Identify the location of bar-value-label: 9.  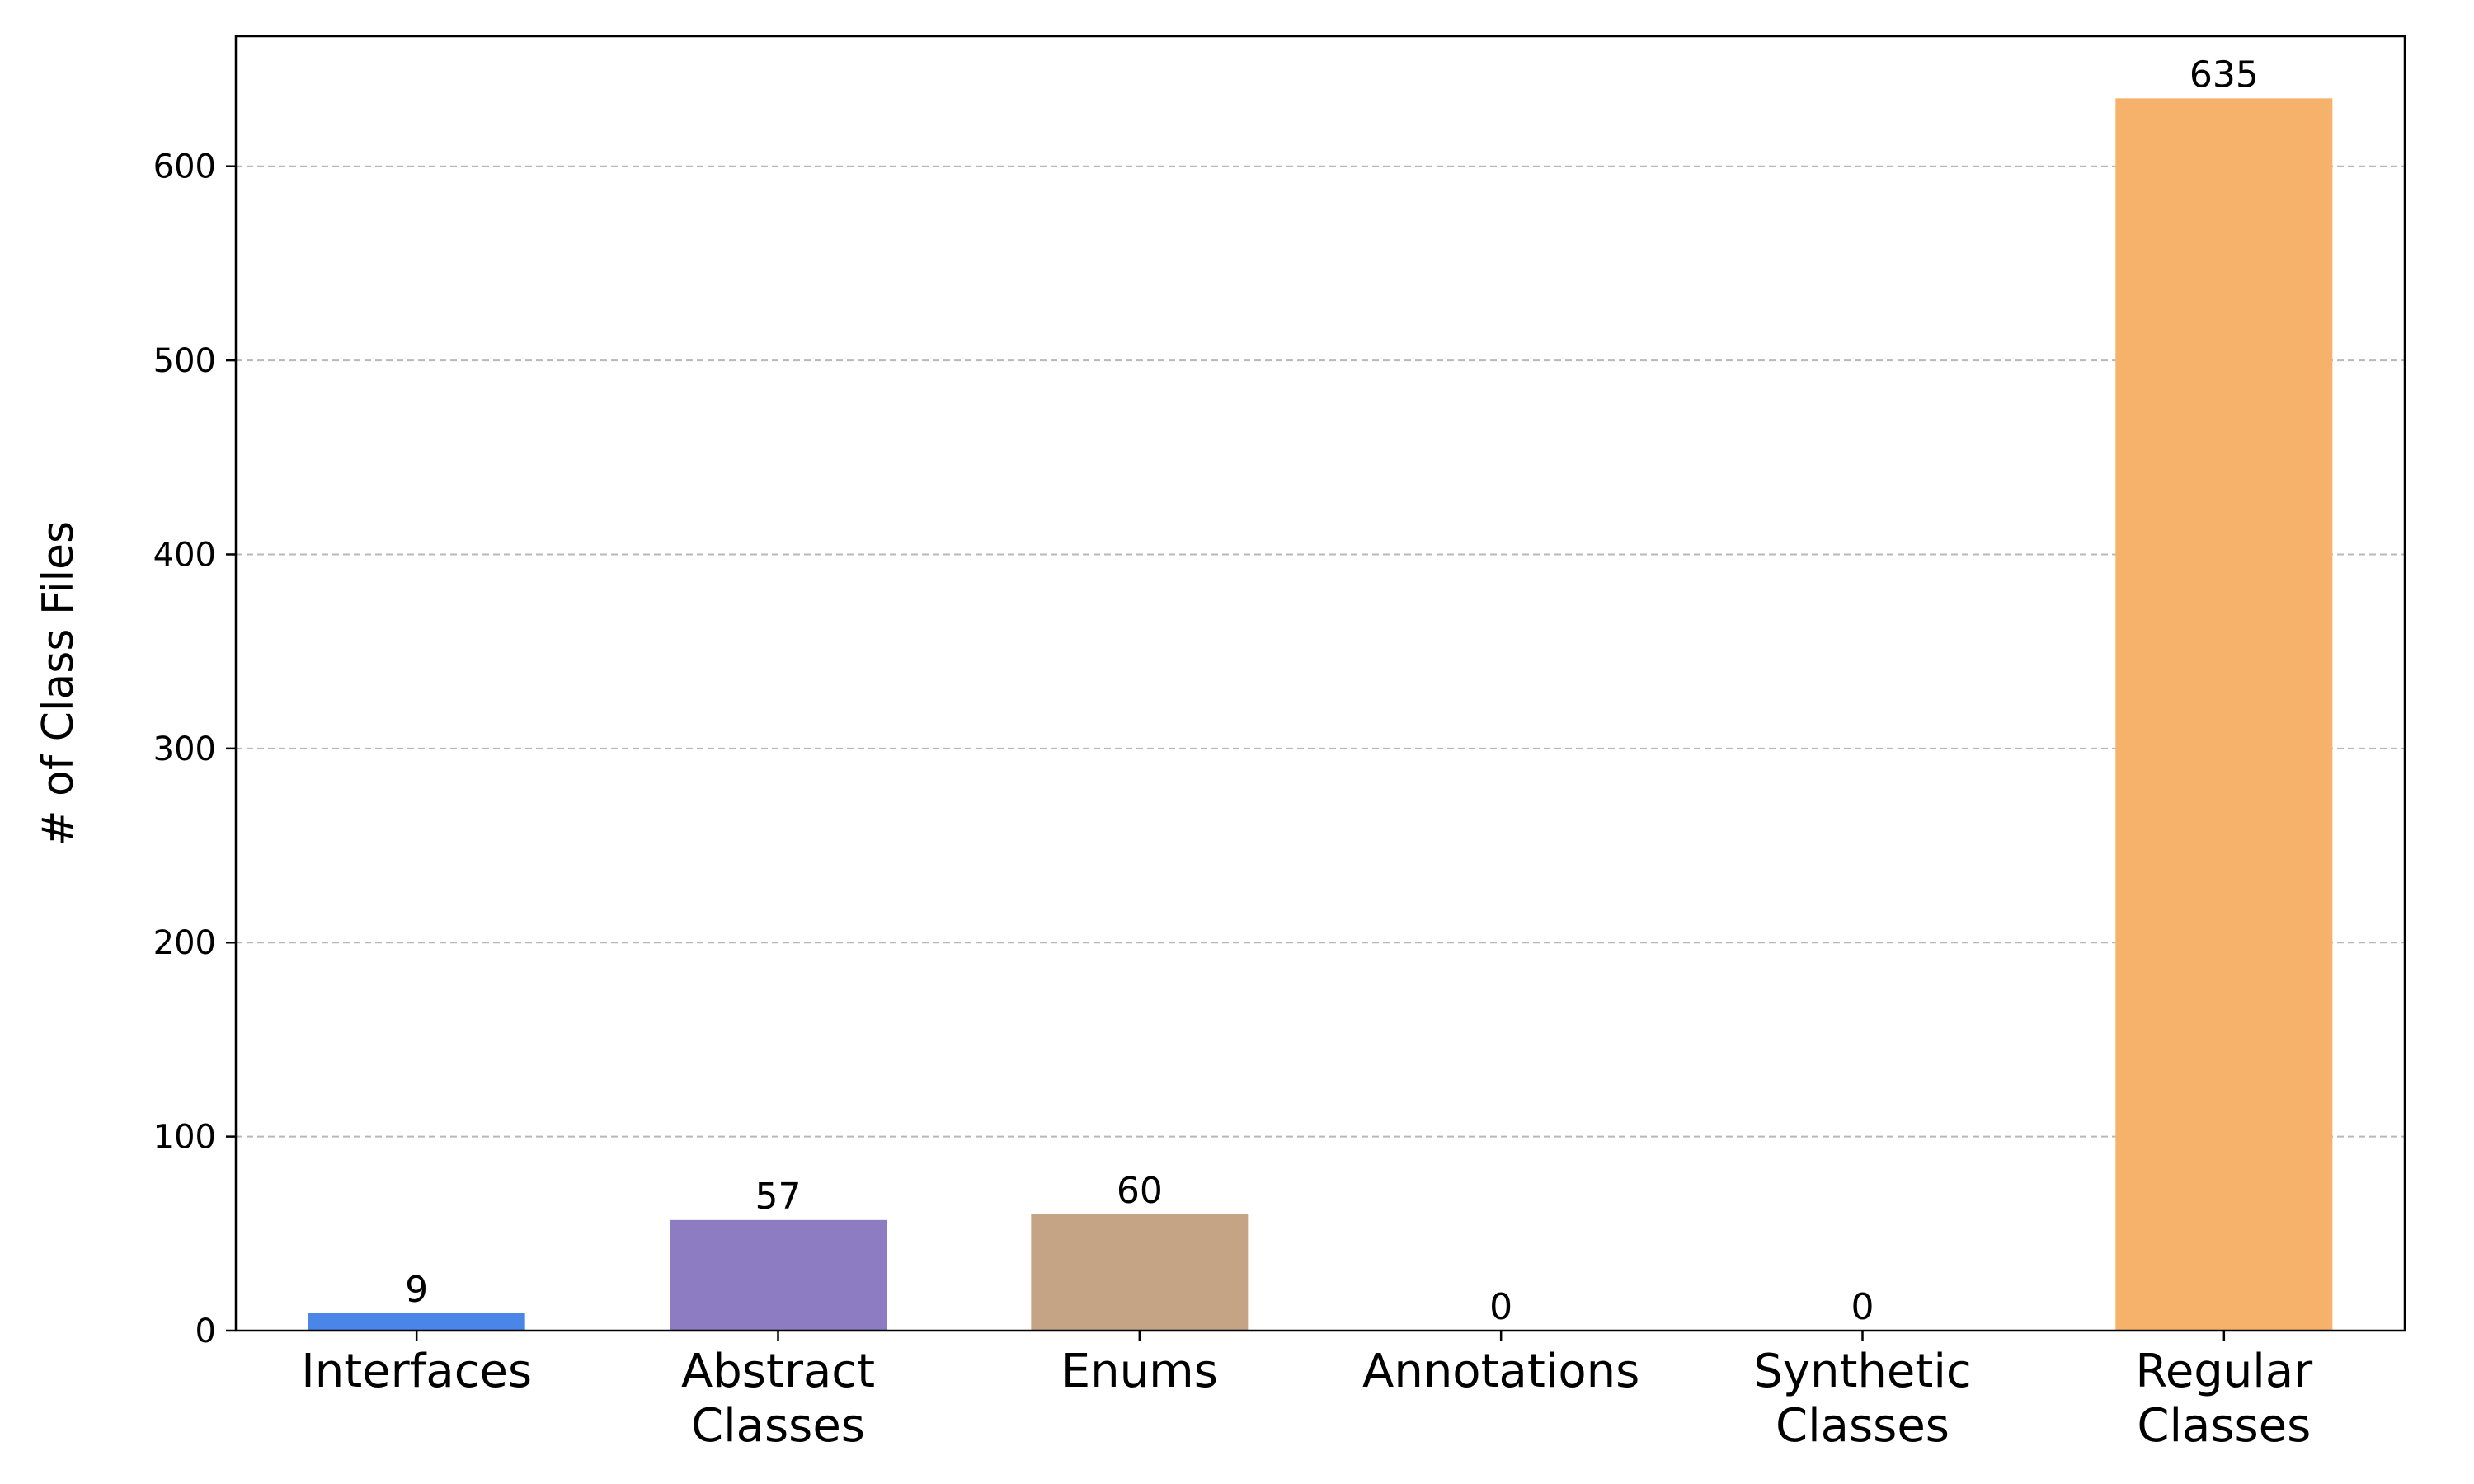
(416, 1290).